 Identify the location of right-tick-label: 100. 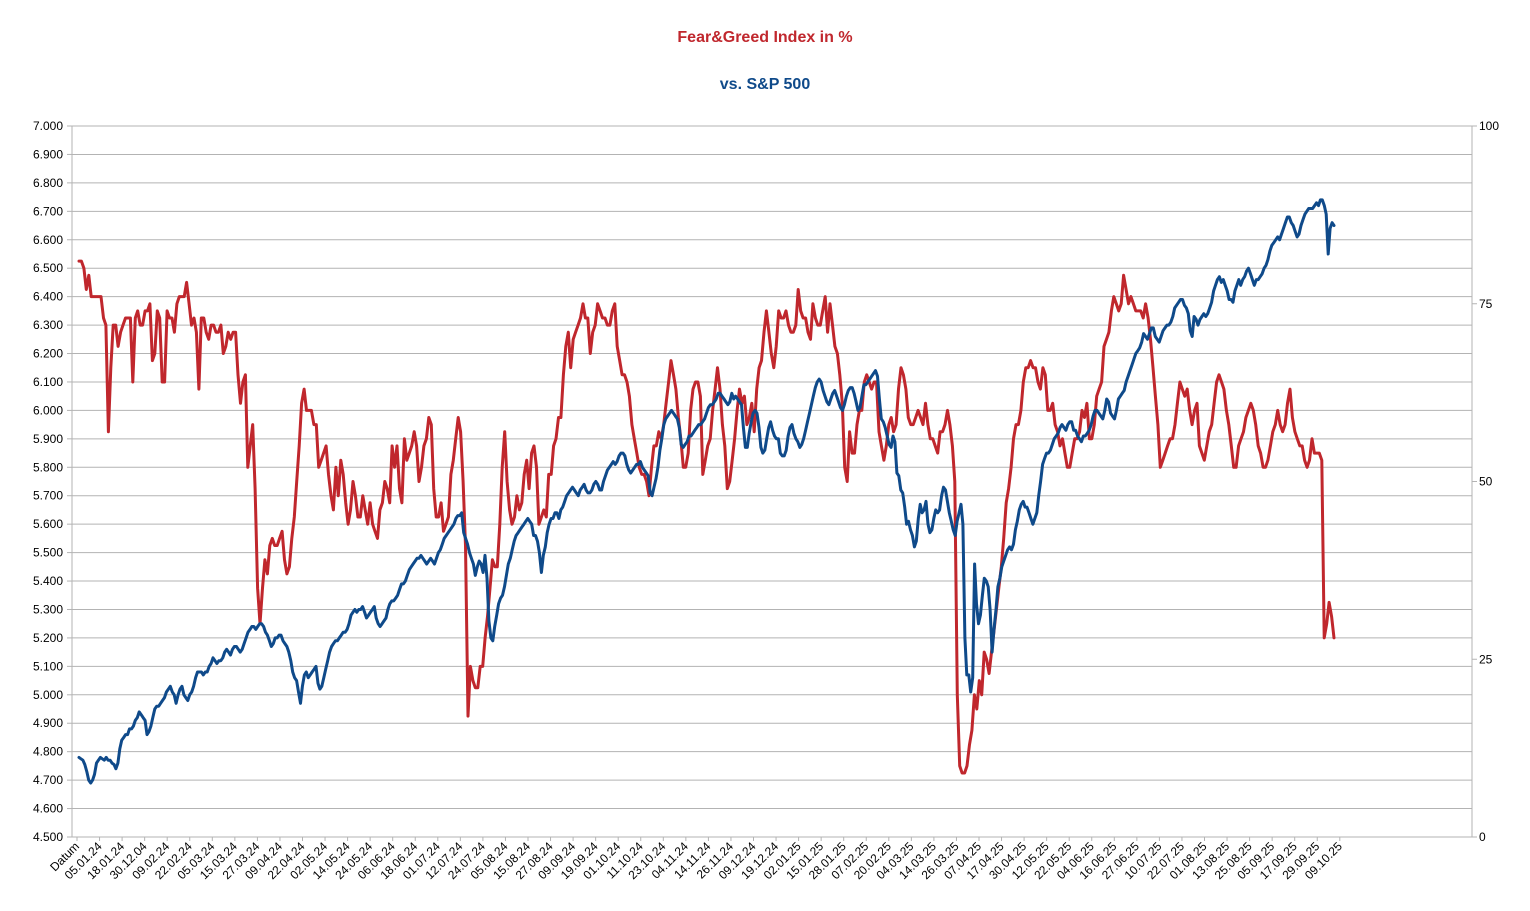
(1489, 126).